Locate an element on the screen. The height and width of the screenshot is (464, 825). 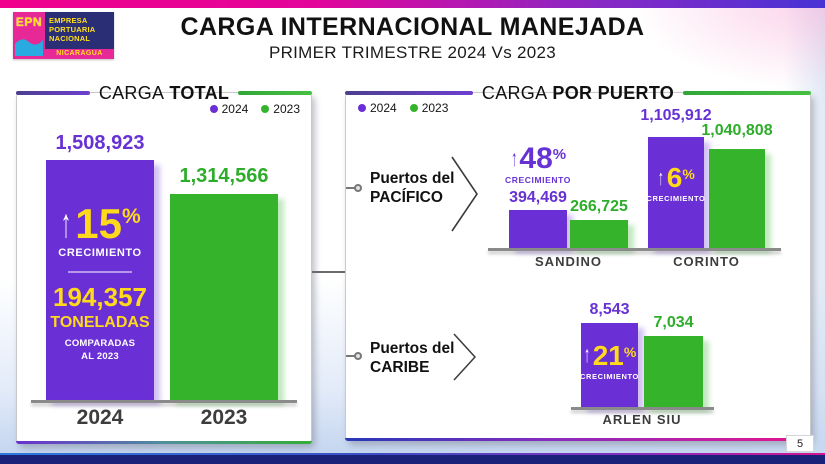
carga-total-title: CARGA TOTAL is located at coordinates (164, 93).